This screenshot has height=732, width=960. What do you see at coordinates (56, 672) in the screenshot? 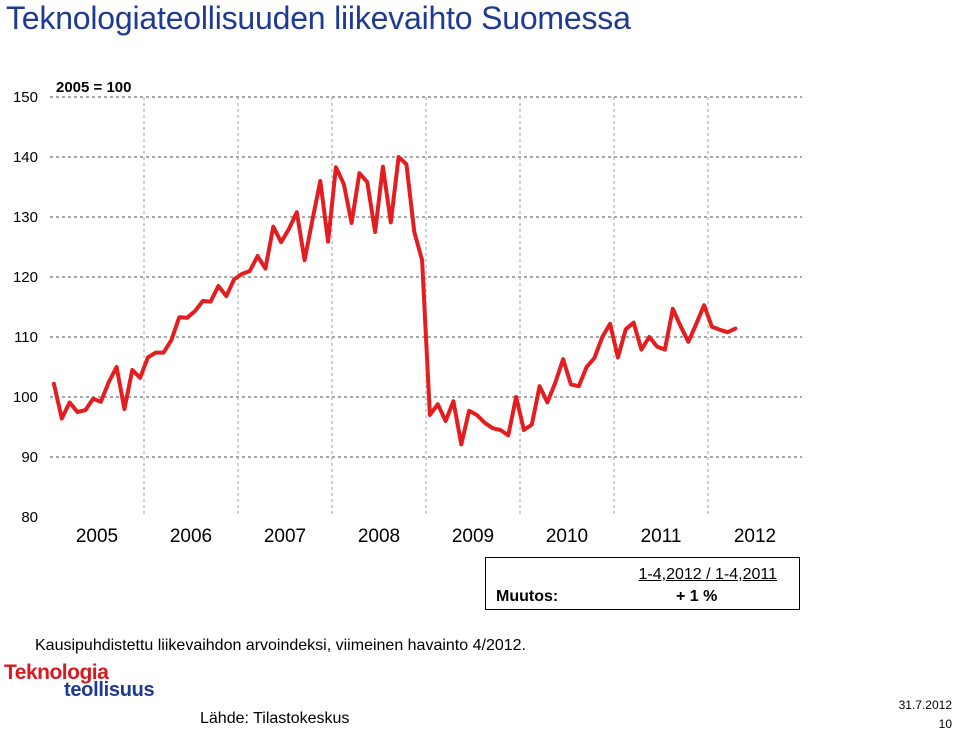
I see `logo-line1: Teknologia` at bounding box center [56, 672].